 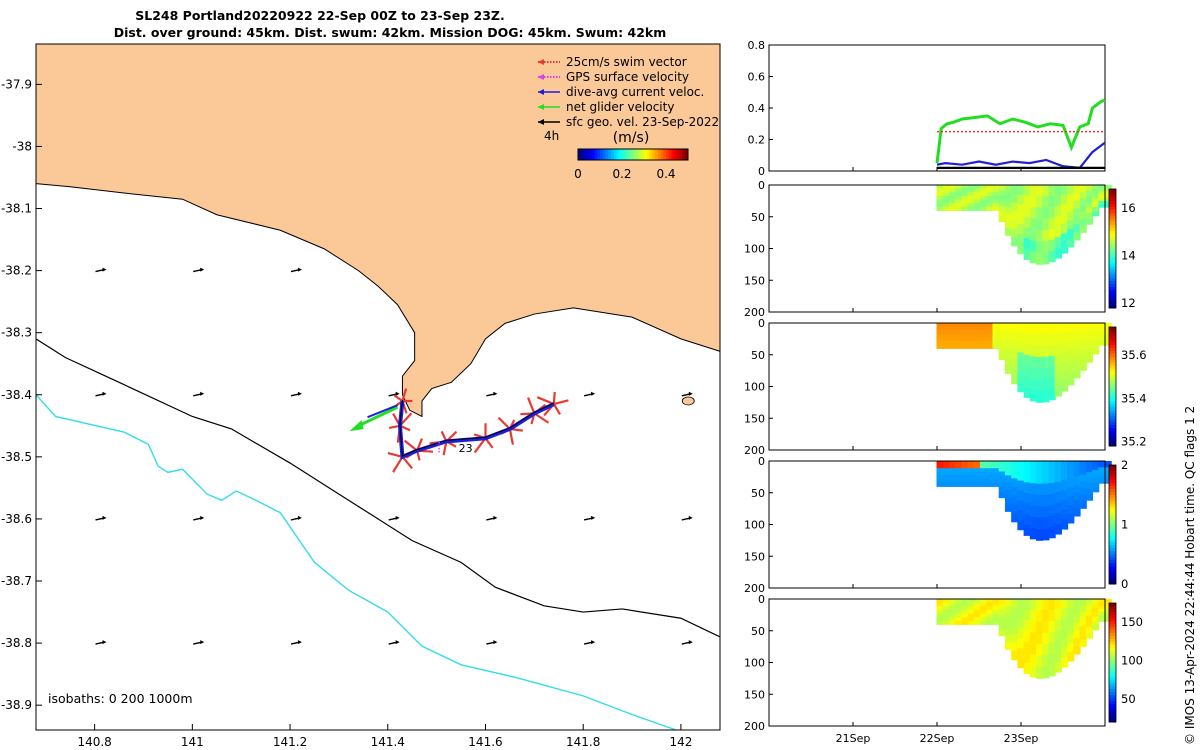 I want to click on time-label: 4h, so click(x=551, y=136).